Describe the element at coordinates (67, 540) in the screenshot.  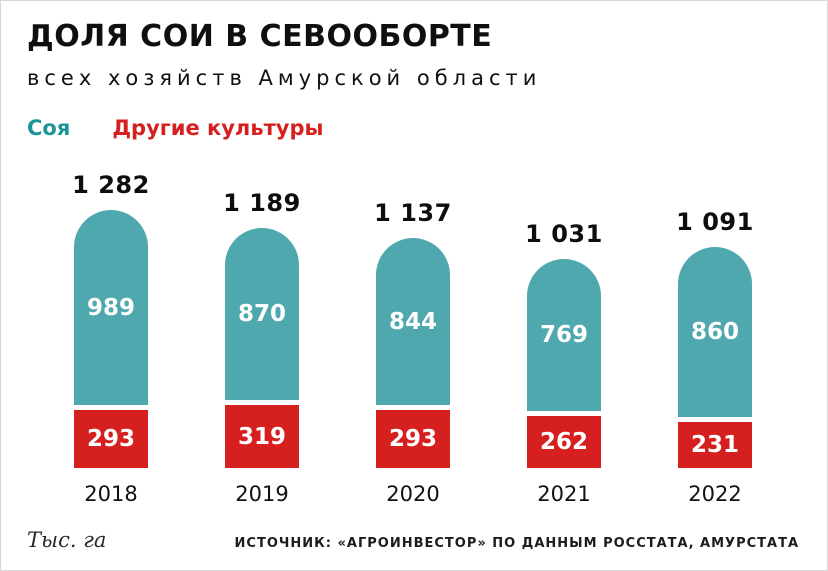
I see `axis-unit-label: Тыс. га` at that location.